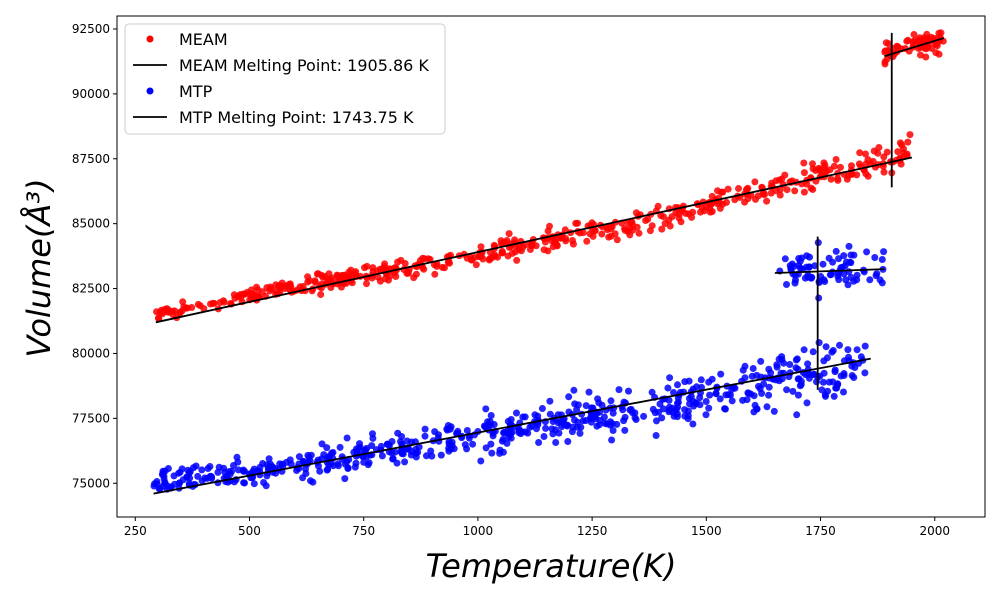 The width and height of the screenshot is (1000, 600). I want to click on legend-marker, so click(150, 39).